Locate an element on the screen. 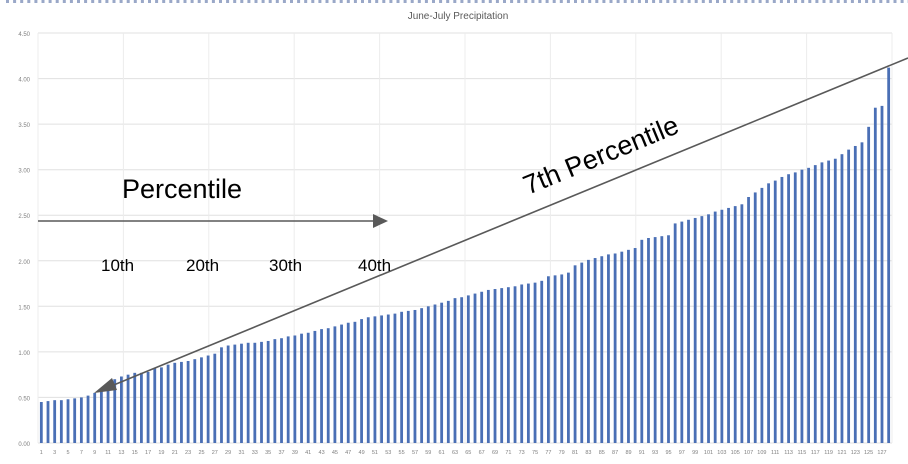 Image resolution: width=908 pixels, height=464 pixels. x-tick-label: 43 is located at coordinates (322, 453).